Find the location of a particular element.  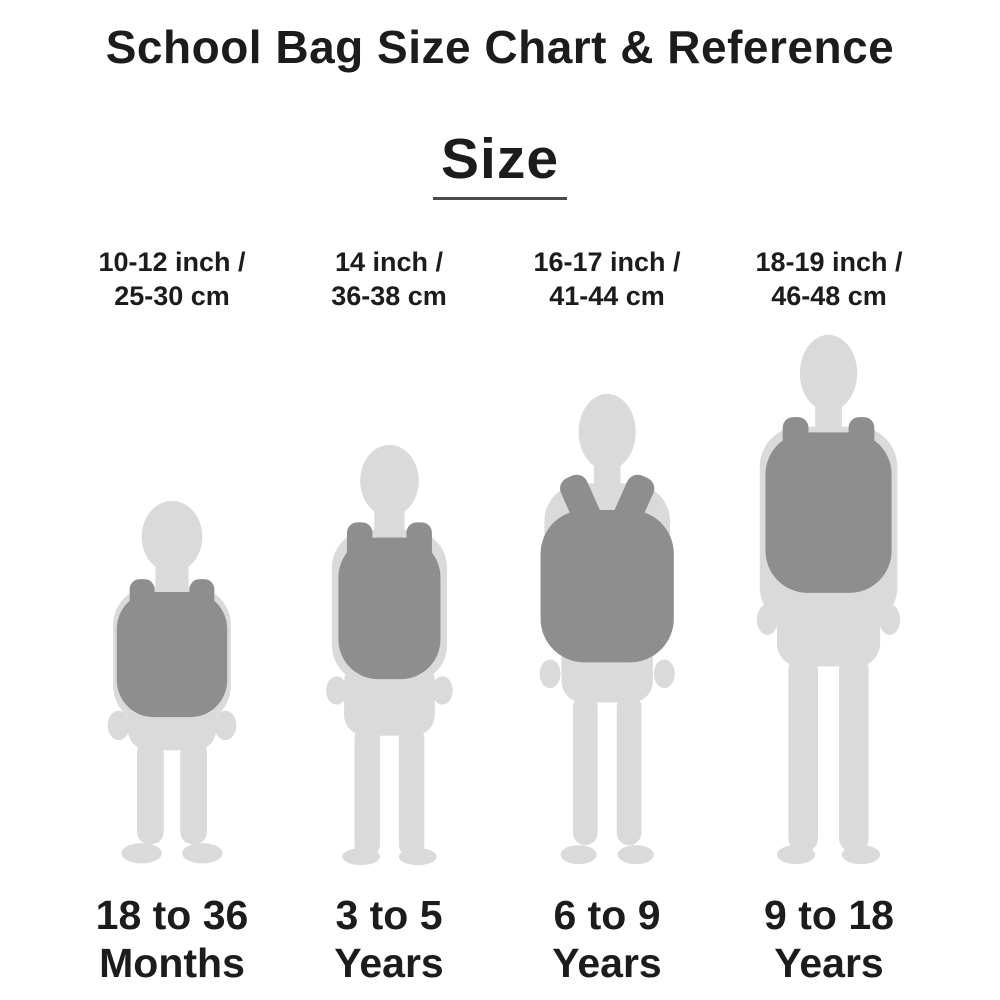

toddler-figure is located at coordinates (172, 682).